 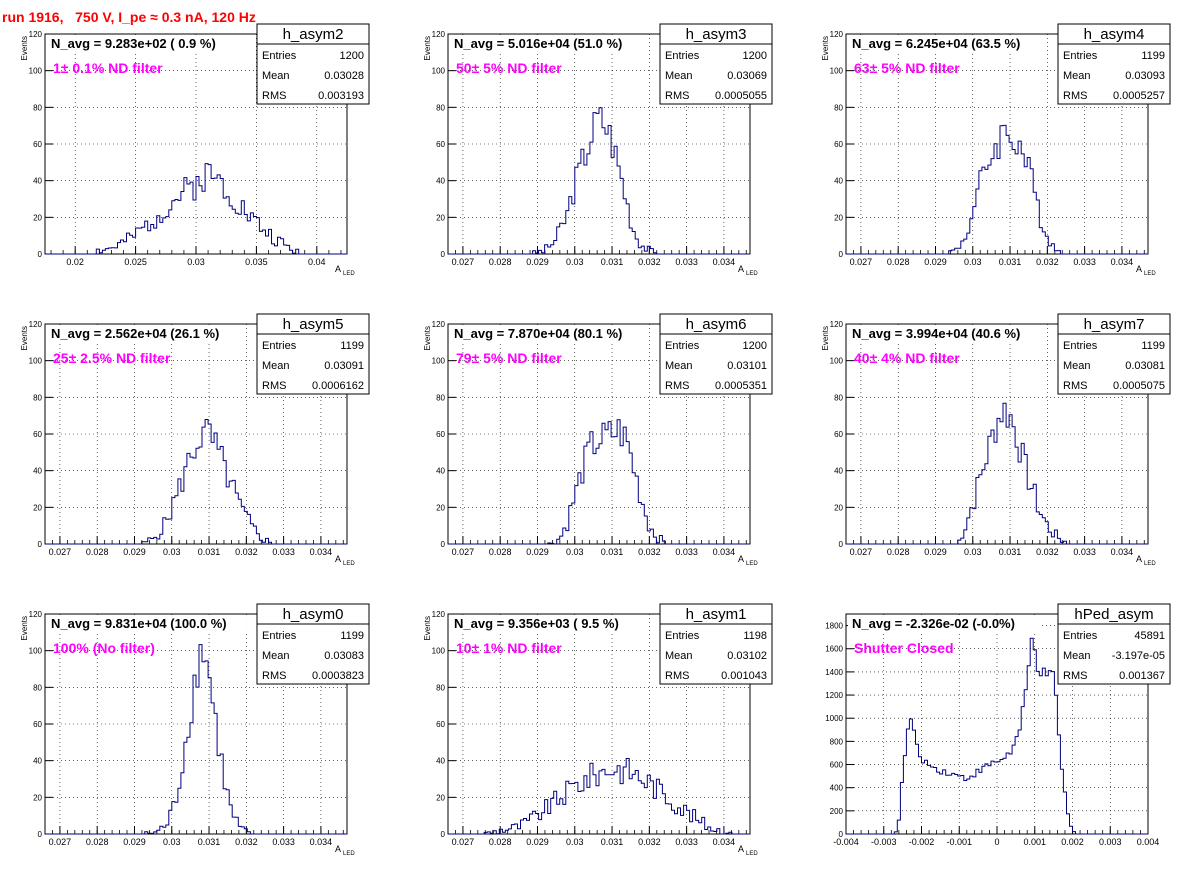 I want to click on navg-label: N_avg = 9.356e+03 ( 9.5 %), so click(x=536, y=623).